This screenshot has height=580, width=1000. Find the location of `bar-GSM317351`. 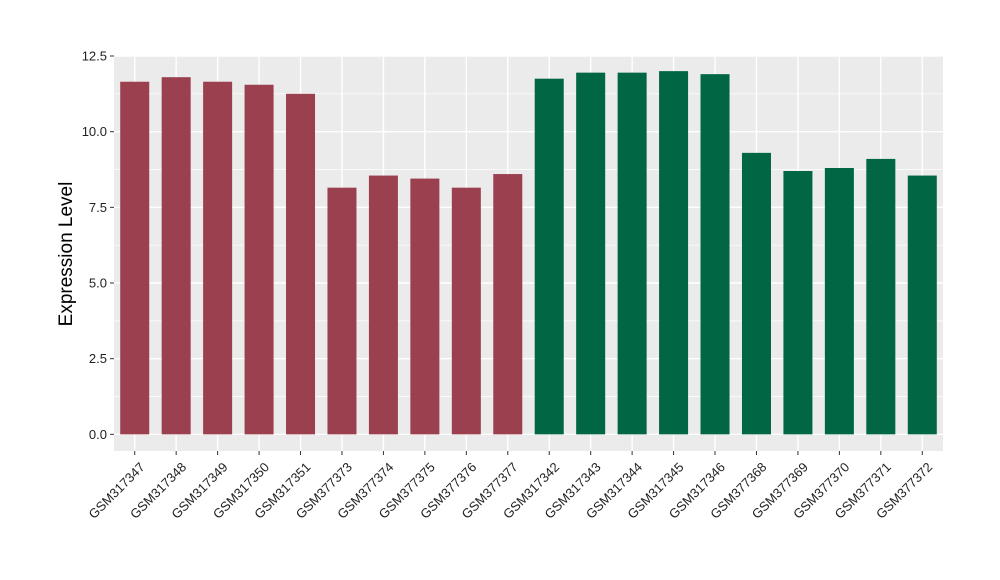

bar-GSM317351 is located at coordinates (301, 264).